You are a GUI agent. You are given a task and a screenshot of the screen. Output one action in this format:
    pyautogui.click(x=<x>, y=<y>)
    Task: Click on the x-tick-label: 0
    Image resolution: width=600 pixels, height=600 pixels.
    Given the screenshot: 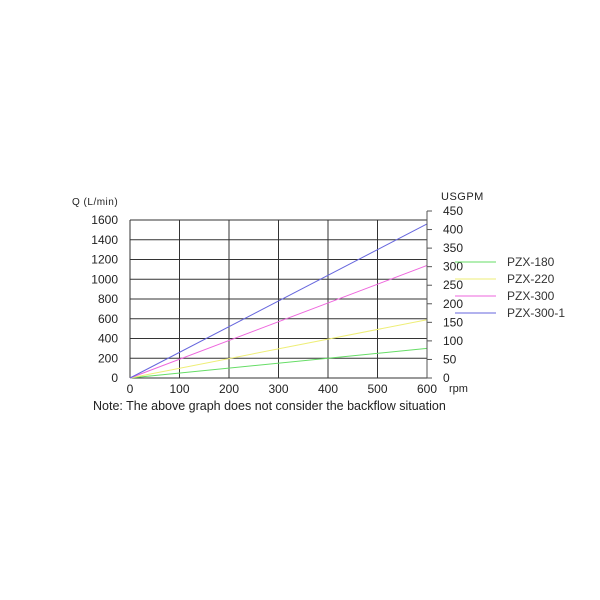 What is the action you would take?
    pyautogui.click(x=130, y=389)
    